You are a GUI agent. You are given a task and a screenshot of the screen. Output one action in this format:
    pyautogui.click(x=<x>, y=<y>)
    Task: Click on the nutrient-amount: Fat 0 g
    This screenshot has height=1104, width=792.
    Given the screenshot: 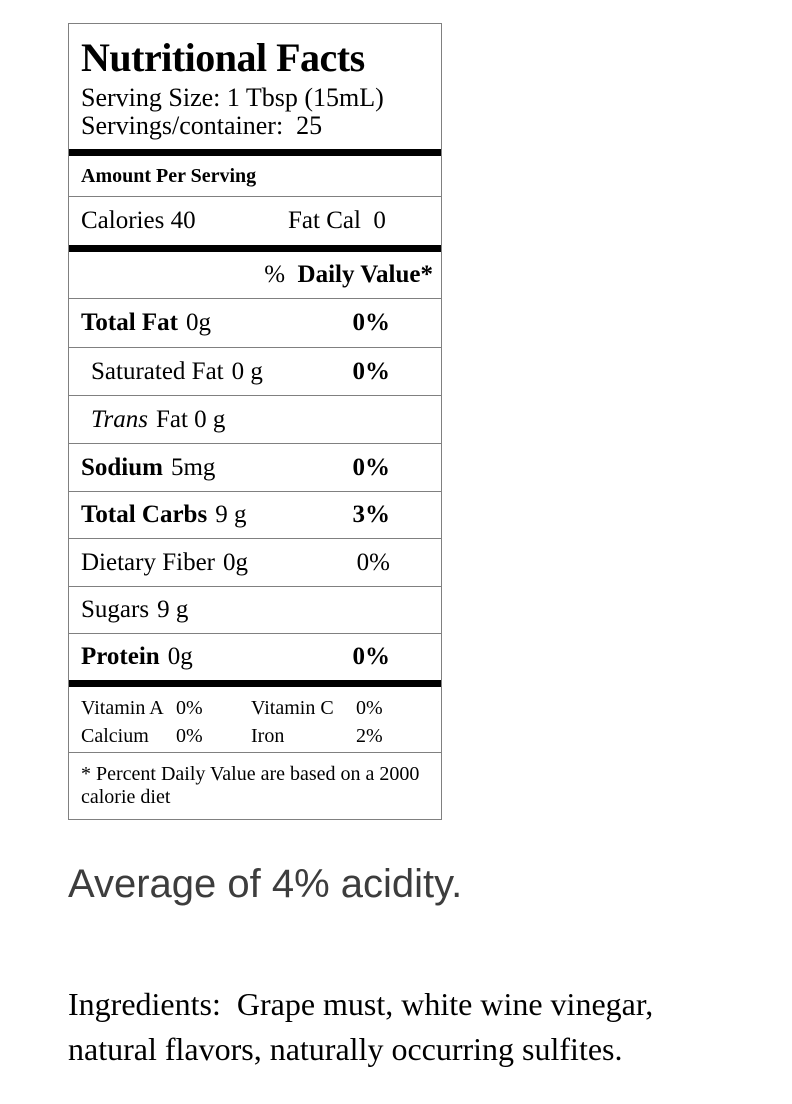 What is the action you would take?
    pyautogui.click(x=190, y=419)
    